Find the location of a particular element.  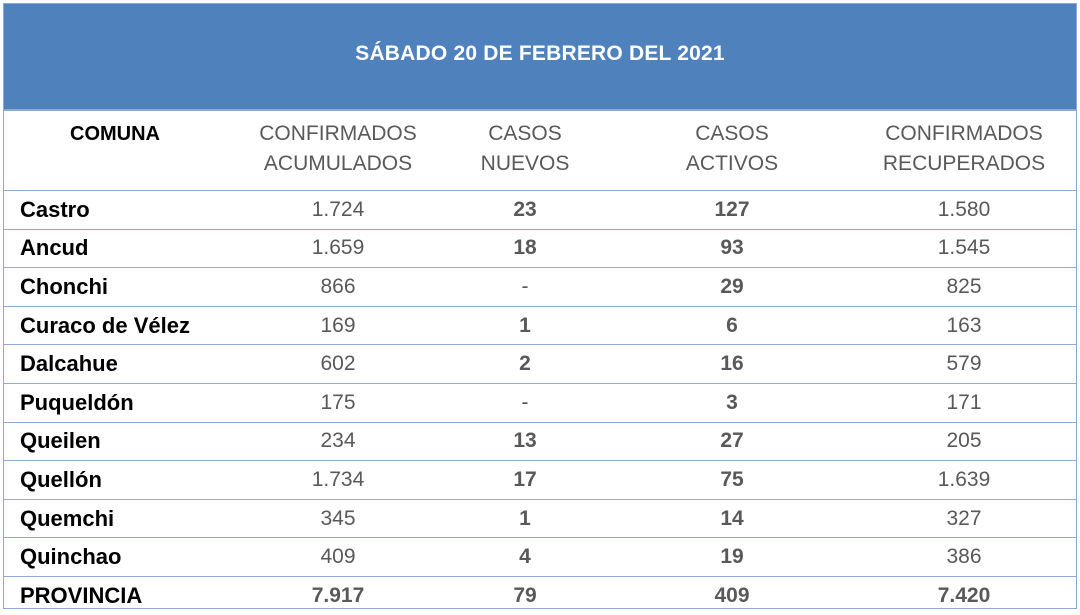

acumulados-cell: 345 is located at coordinates (338, 519).